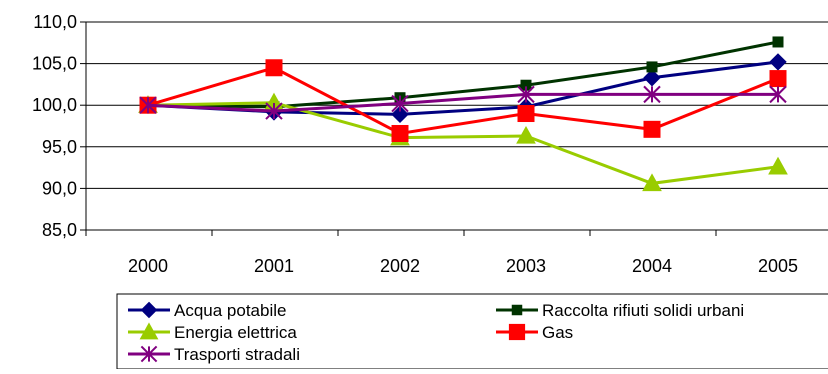  Describe the element at coordinates (54, 105) in the screenshot. I see `y-tick-label: 100,0` at that location.